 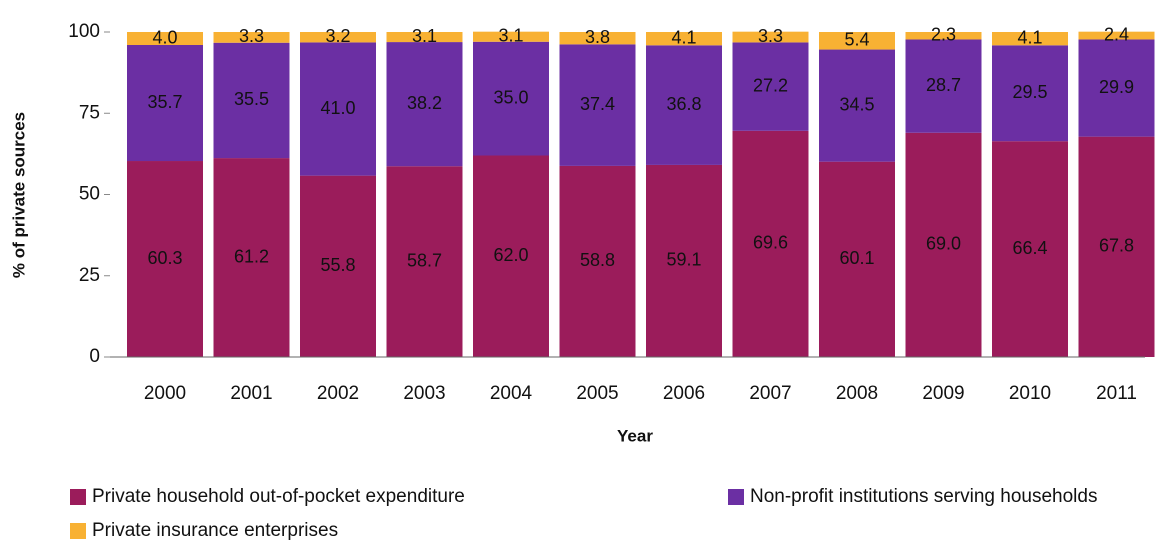 I want to click on x-tick-label: 2005, so click(x=597, y=393).